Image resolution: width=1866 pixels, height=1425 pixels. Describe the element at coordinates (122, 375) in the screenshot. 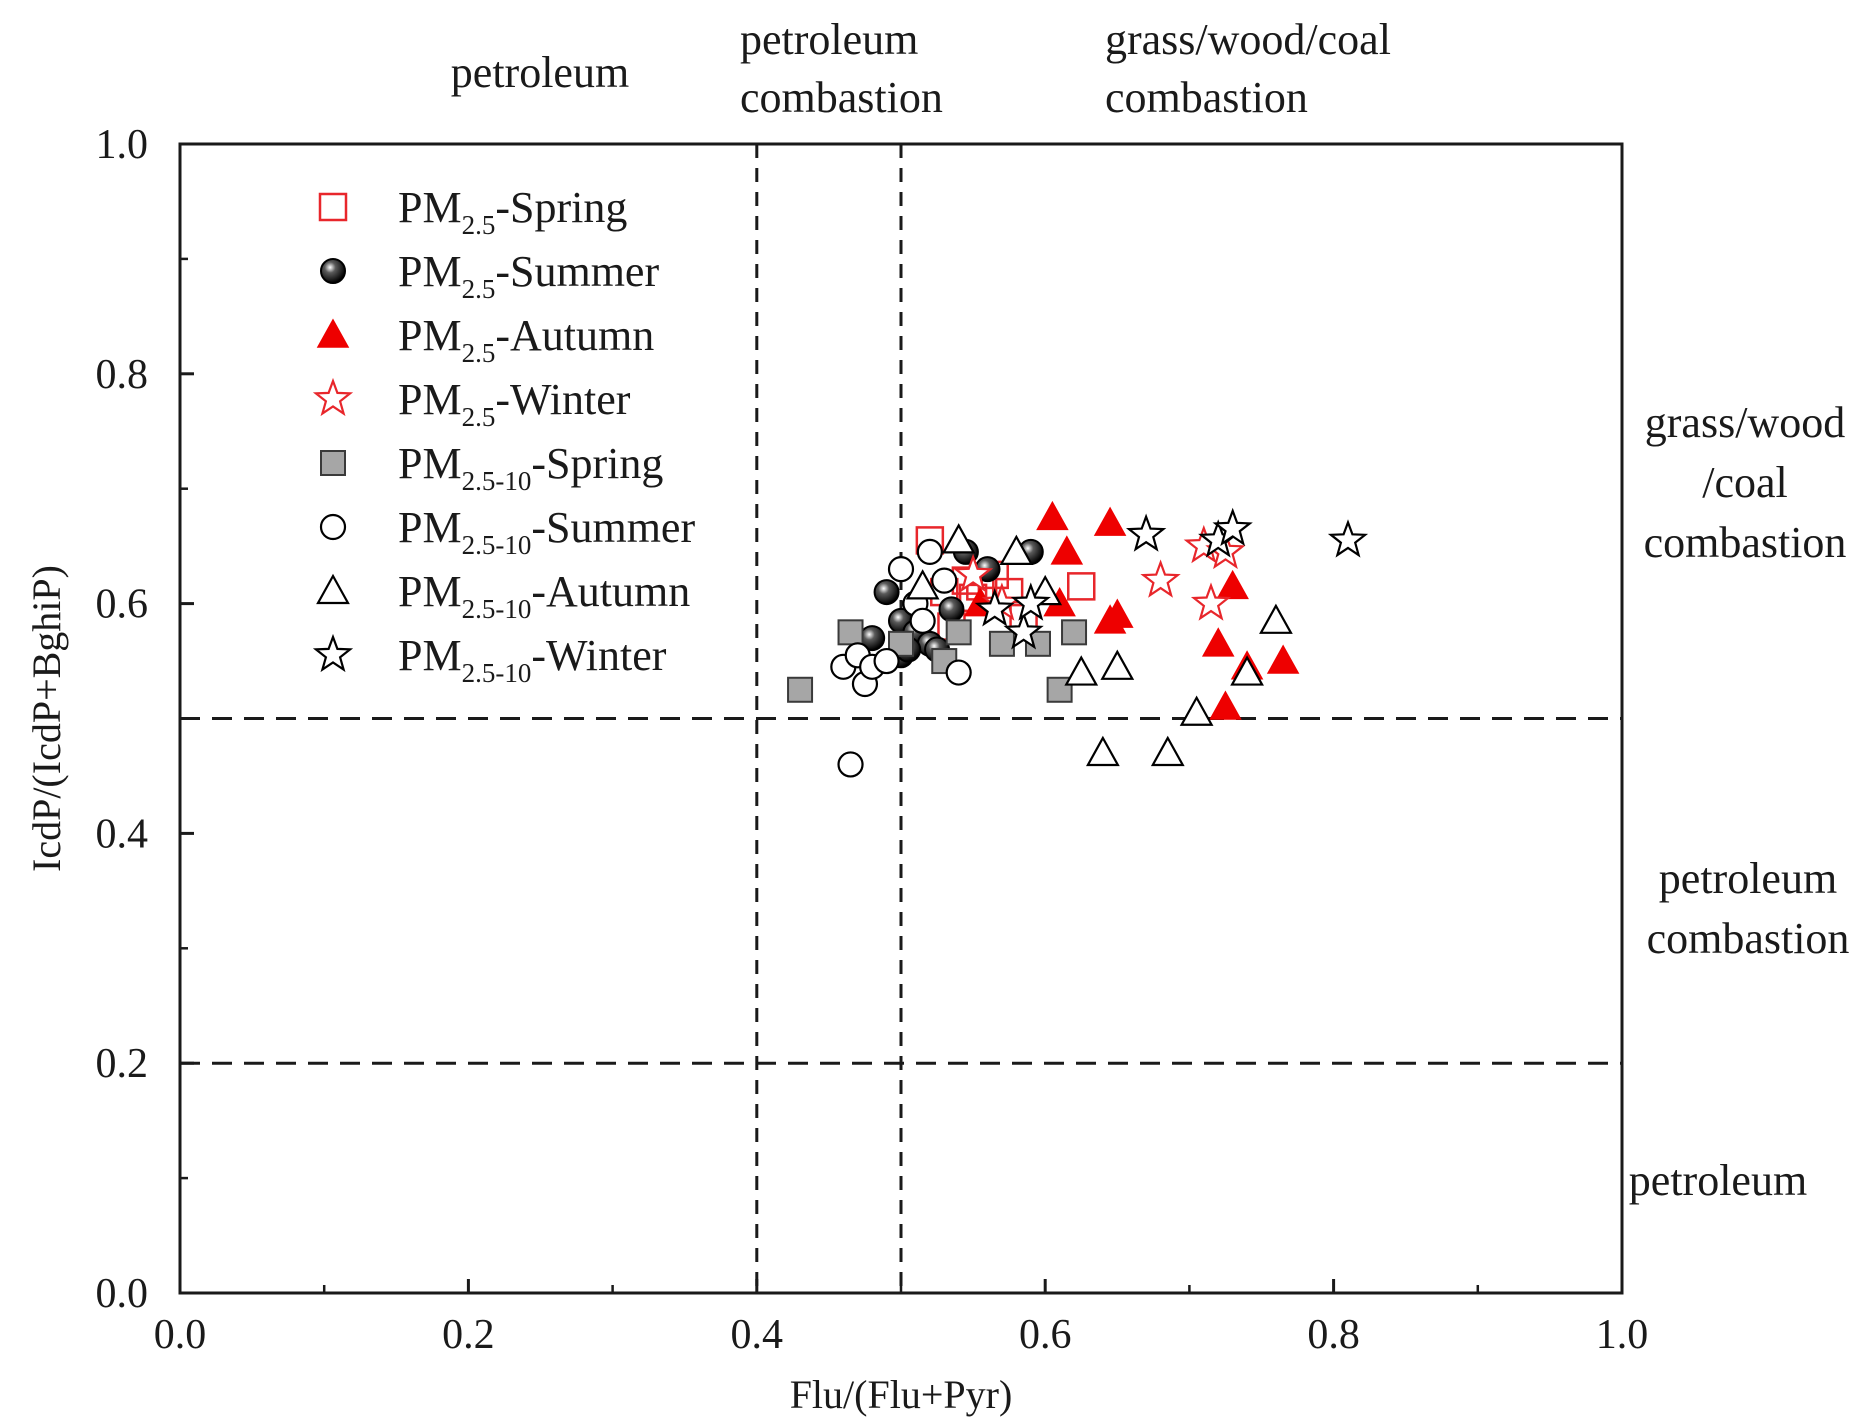

I see `y-tick-label: 0.8` at that location.